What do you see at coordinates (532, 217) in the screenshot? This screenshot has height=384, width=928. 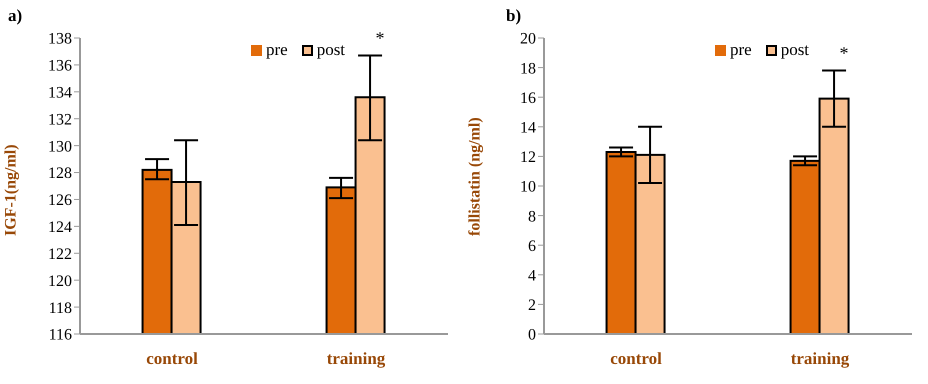 I see `y-tick-label: 8` at bounding box center [532, 217].